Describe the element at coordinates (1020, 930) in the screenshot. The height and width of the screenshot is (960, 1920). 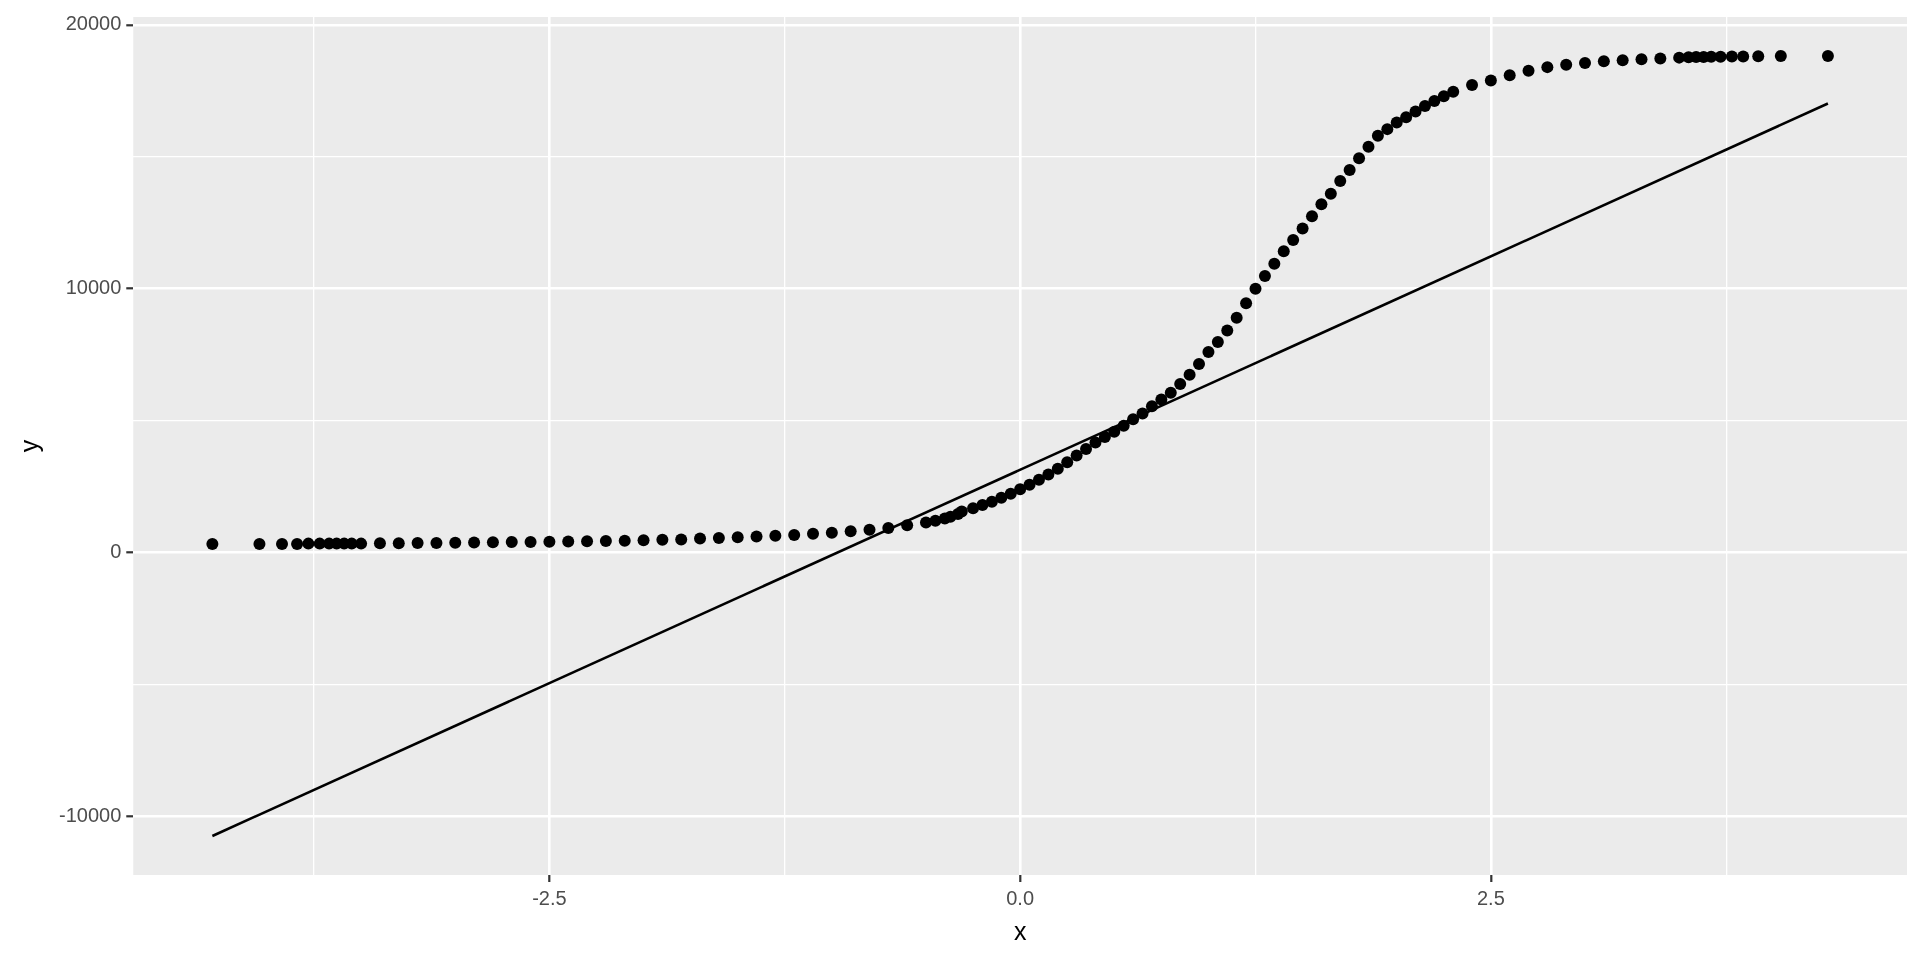
I see `x-axis-title: x` at that location.